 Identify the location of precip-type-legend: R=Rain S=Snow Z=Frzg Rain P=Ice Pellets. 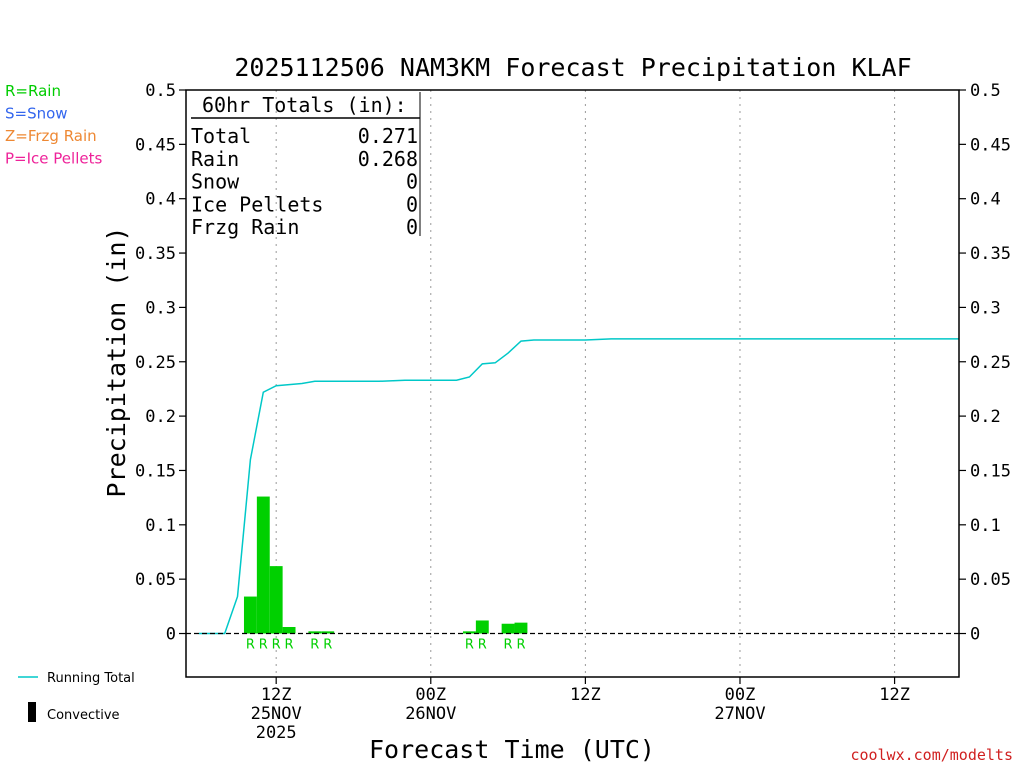
(53, 125).